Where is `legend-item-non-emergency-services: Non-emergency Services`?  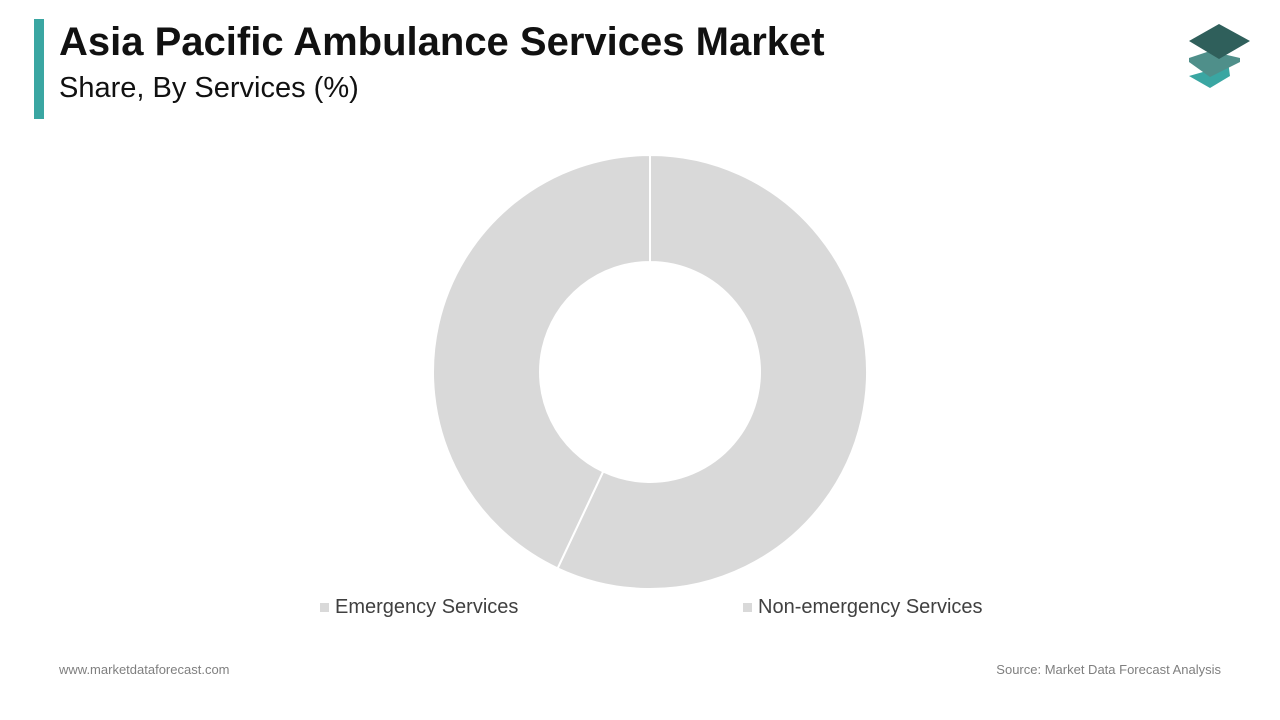
legend-item-non-emergency-services: Non-emergency Services is located at coordinates (863, 607).